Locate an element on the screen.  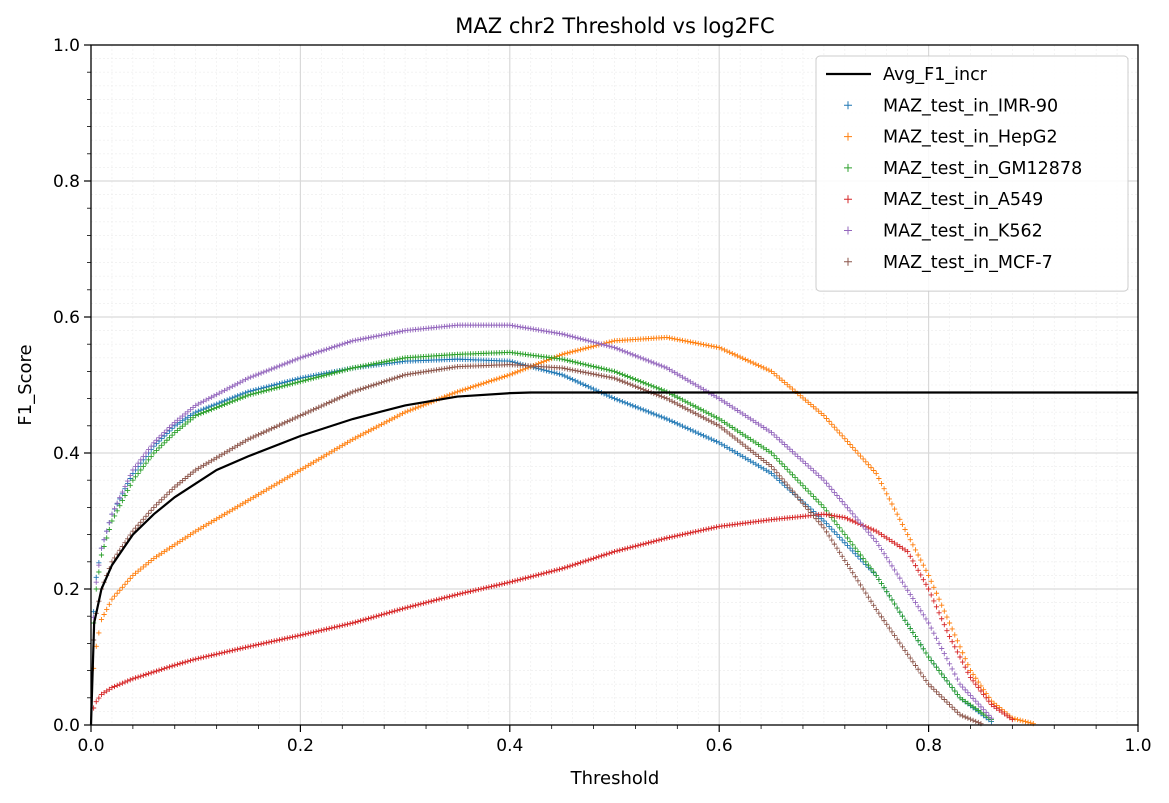
x-axis-ticks: 0.0 0.2 0.4 0.6 0.8 1.0 is located at coordinates (614, 740).